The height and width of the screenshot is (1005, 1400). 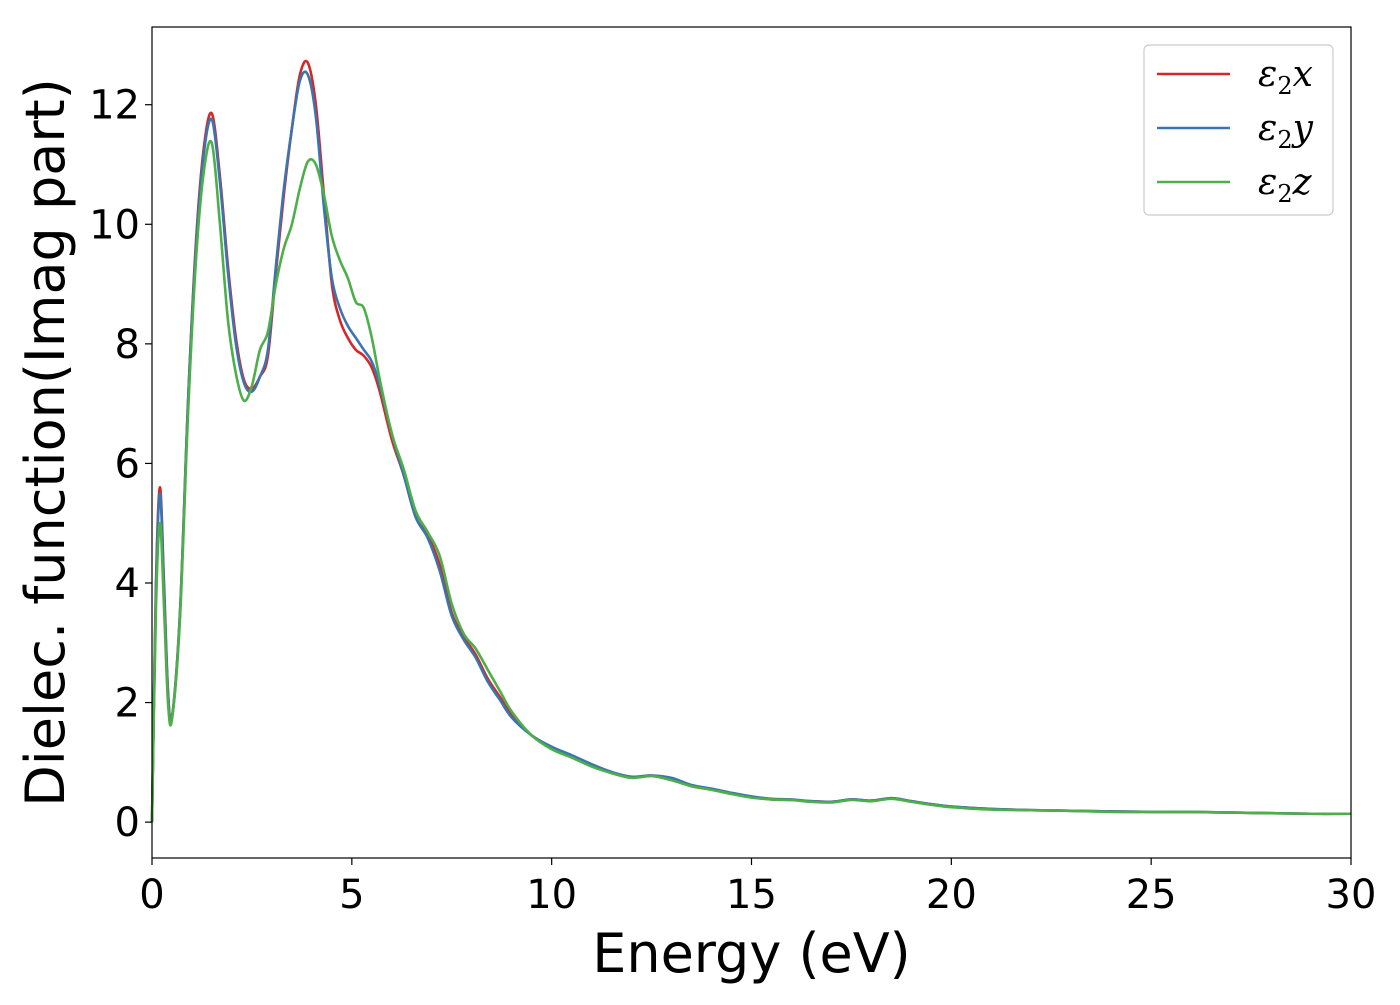 I want to click on x-axis-title: Energy (eV), so click(x=751, y=953).